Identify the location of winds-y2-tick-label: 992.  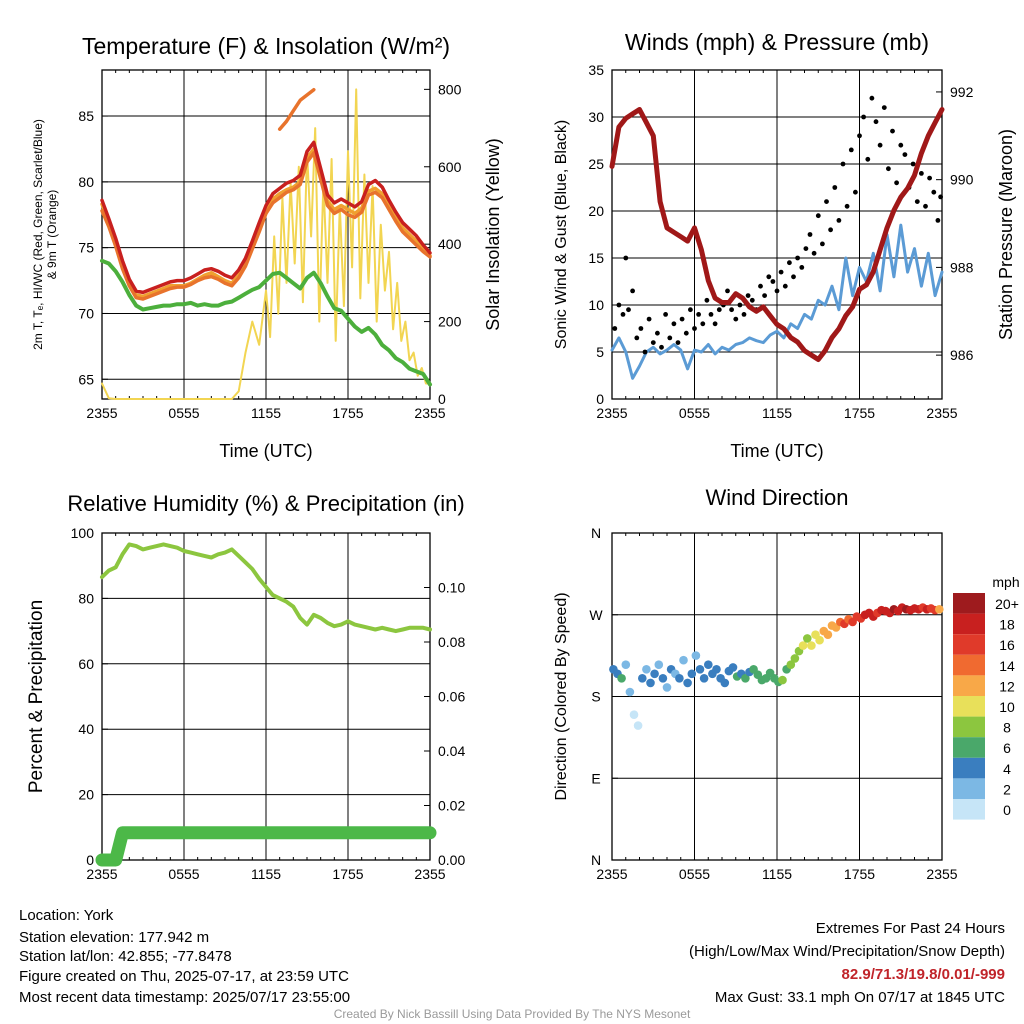
(962, 92).